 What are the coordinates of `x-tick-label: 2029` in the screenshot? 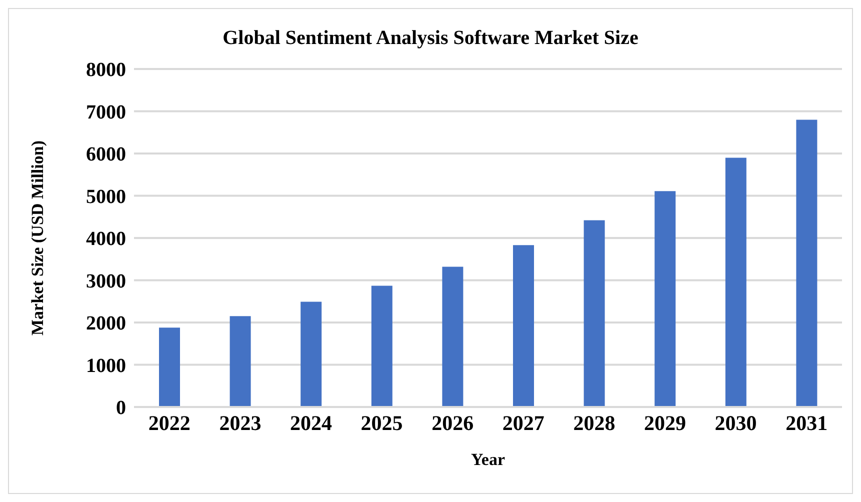 It's located at (665, 422).